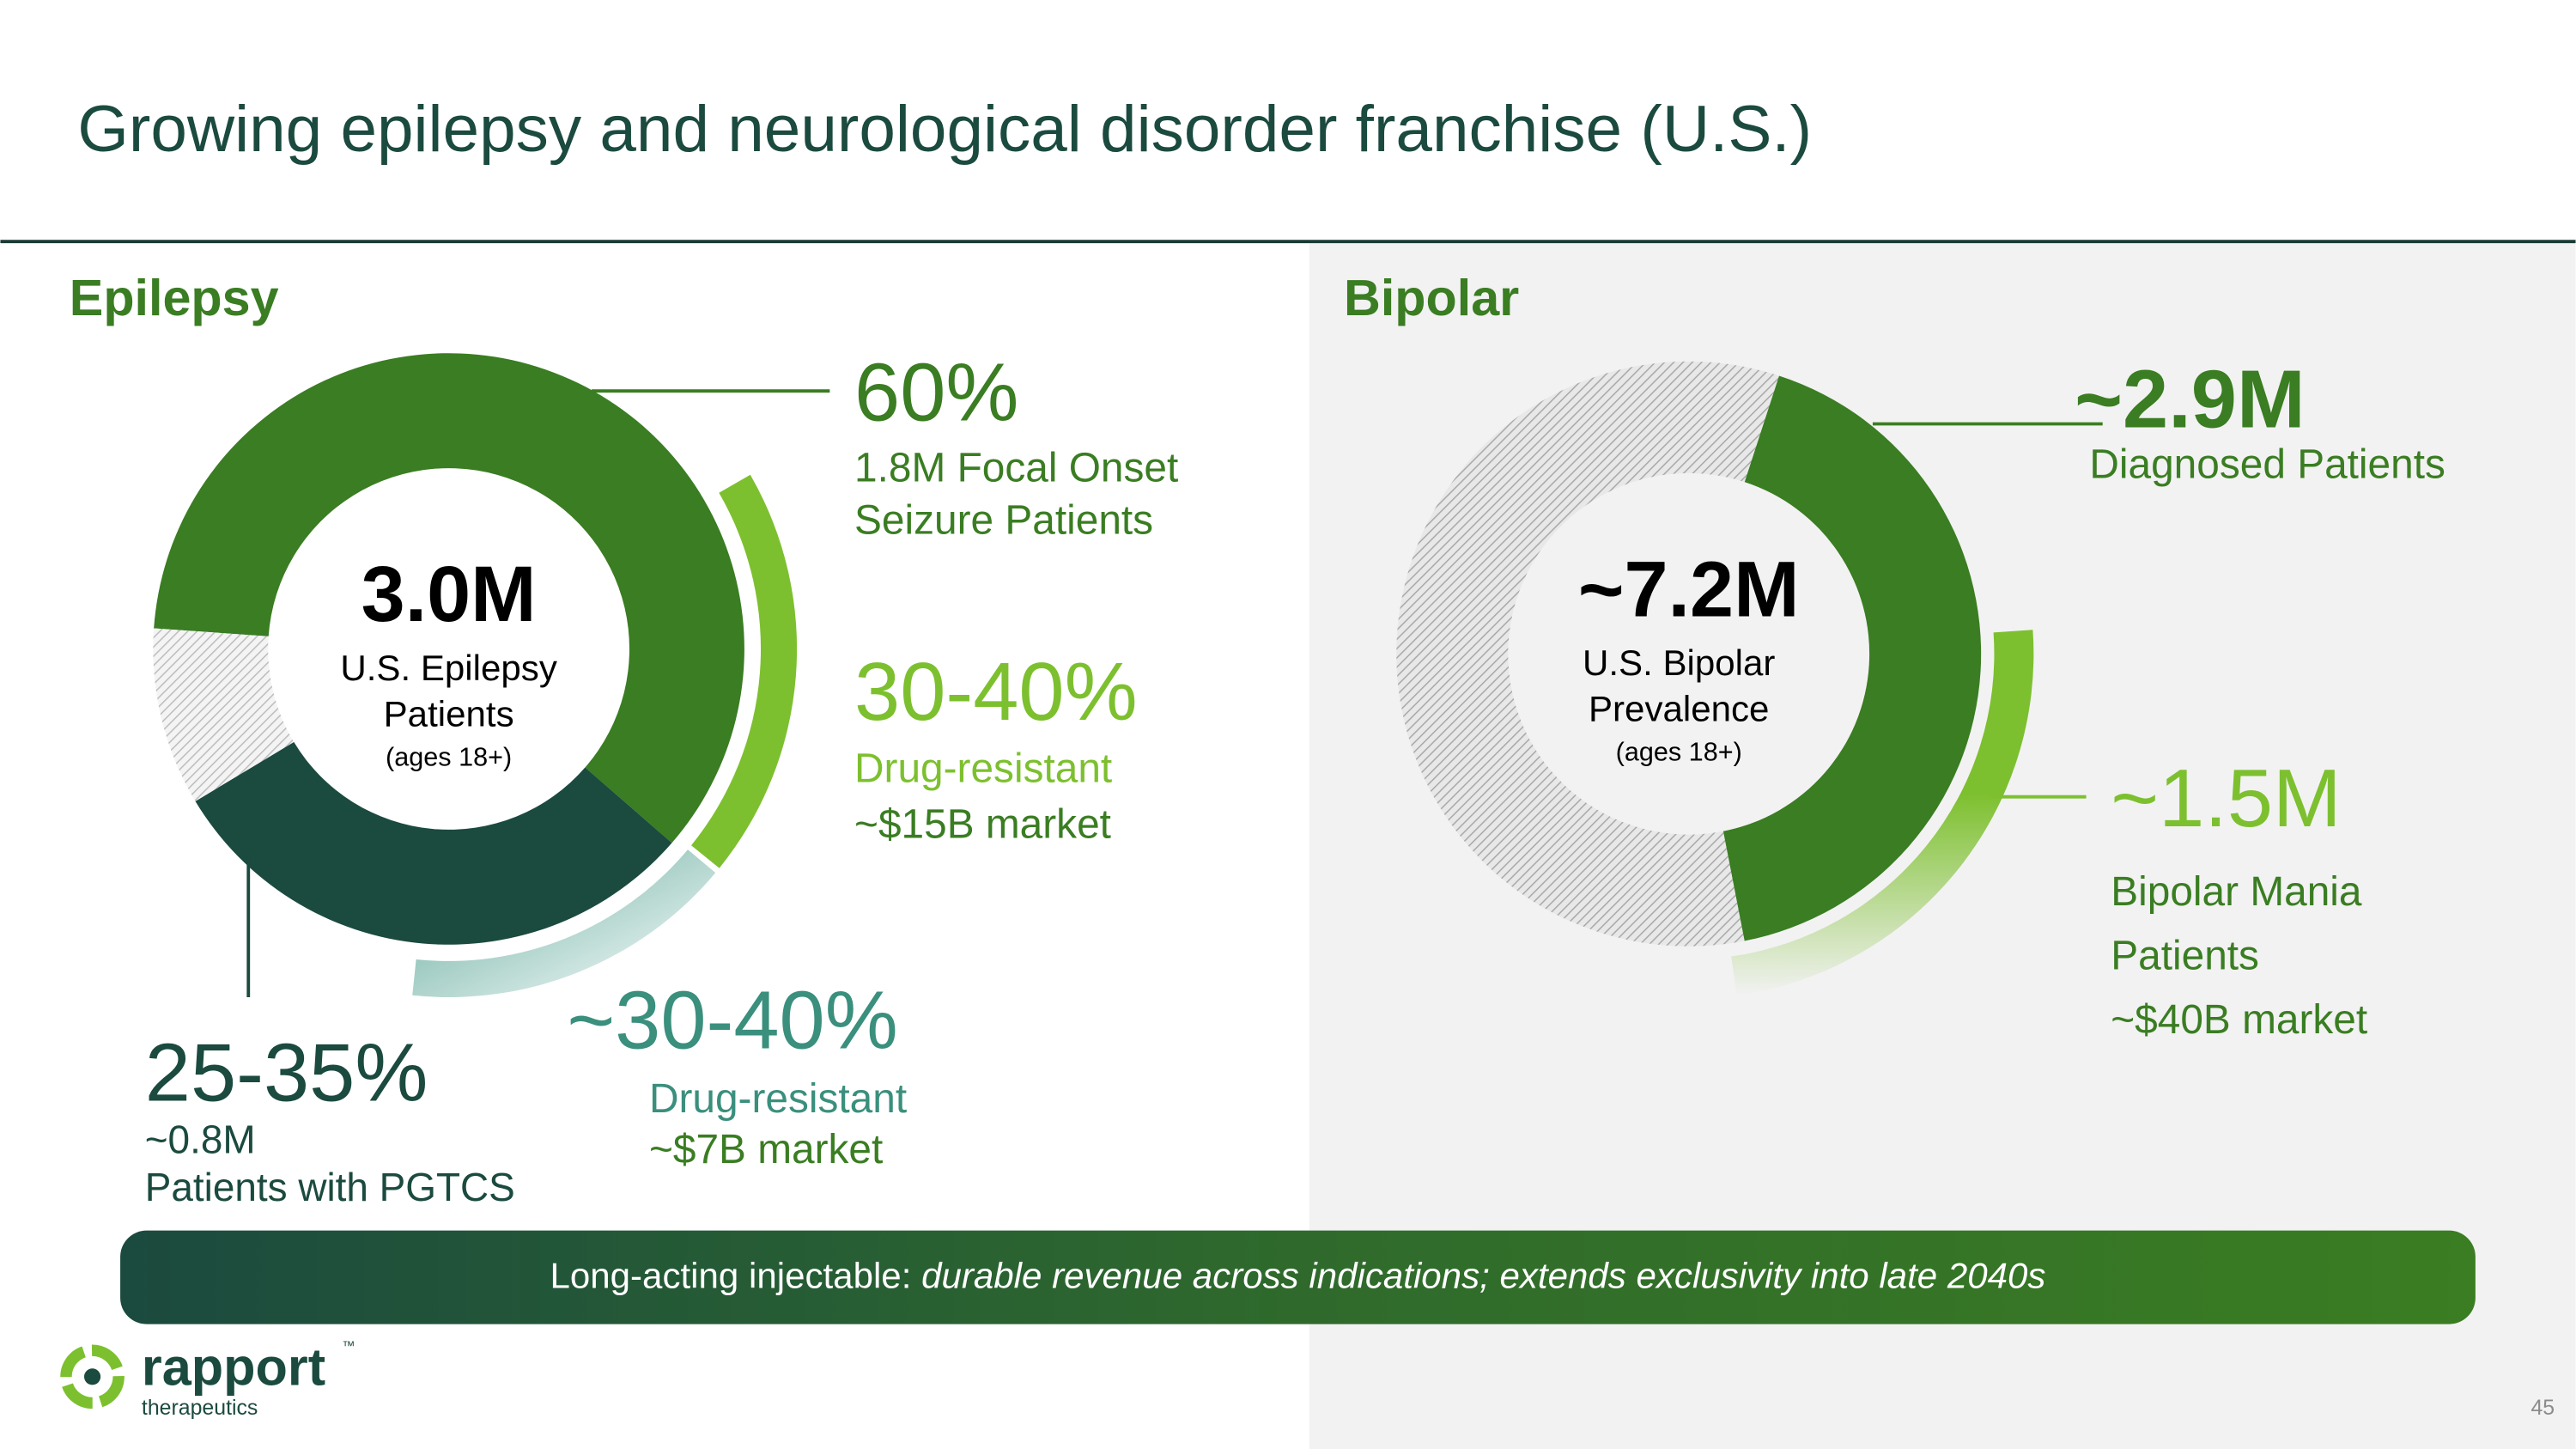  Describe the element at coordinates (2239, 1020) in the screenshot. I see `label: ~$40B market` at that location.